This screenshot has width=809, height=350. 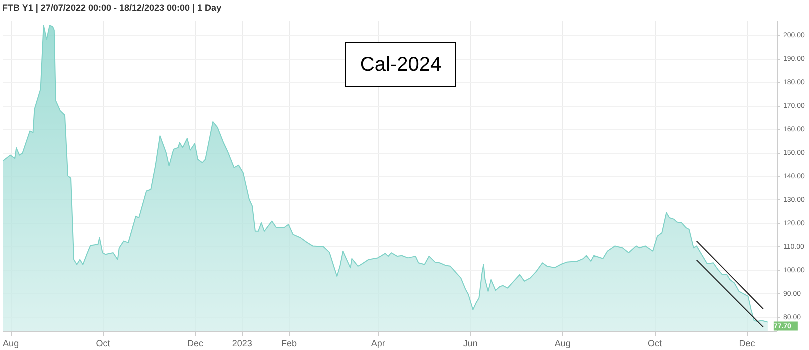 What do you see at coordinates (242, 343) in the screenshot?
I see `x-tick-label: 2023` at bounding box center [242, 343].